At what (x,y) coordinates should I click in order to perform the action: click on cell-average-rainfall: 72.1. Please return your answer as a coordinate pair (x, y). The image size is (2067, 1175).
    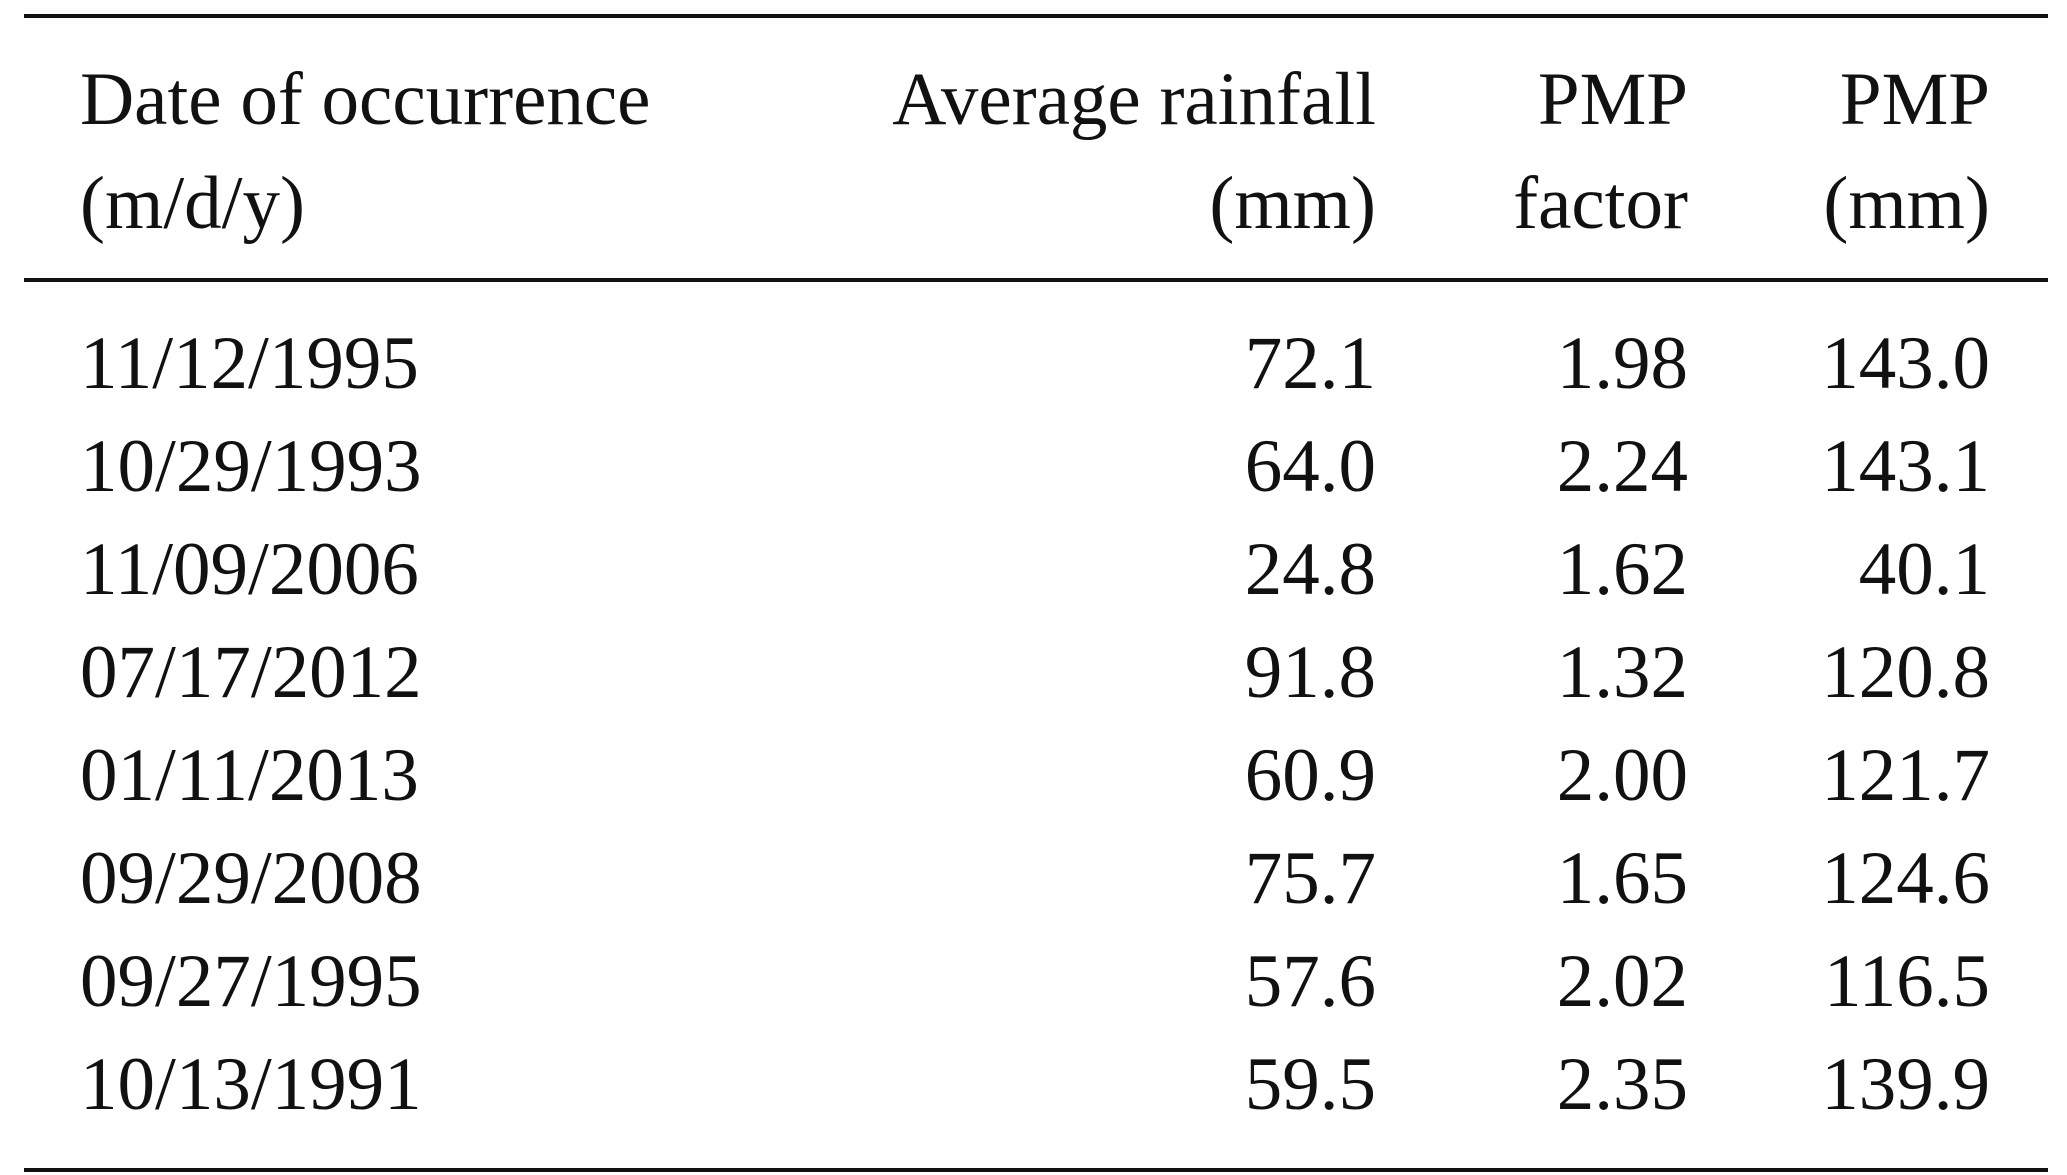
    Looking at the image, I should click on (1310, 363).